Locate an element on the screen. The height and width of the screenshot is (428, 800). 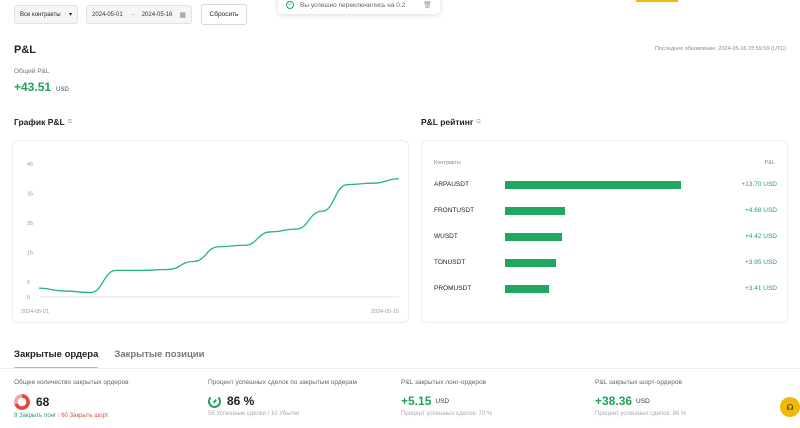
headset-icon: ☊ is located at coordinates (790, 407).